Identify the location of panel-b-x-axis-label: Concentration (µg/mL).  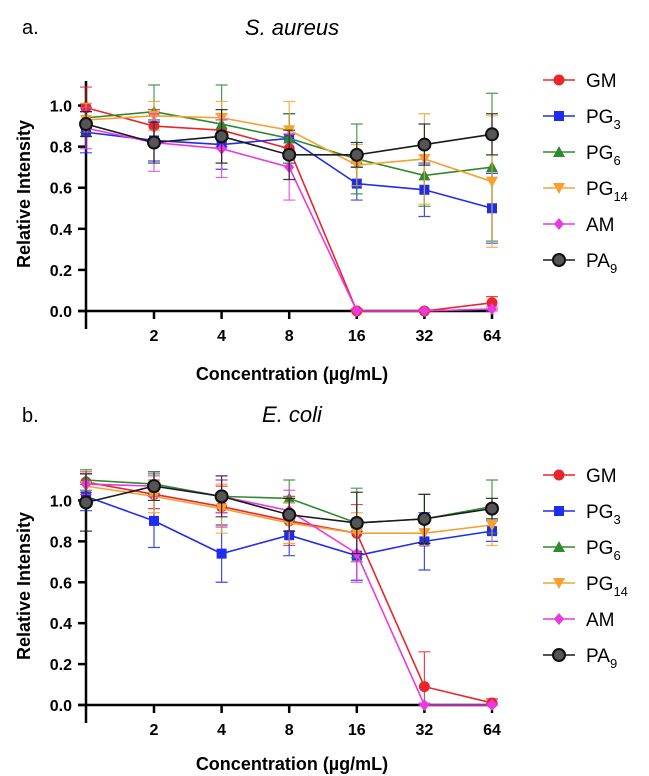
(292, 764).